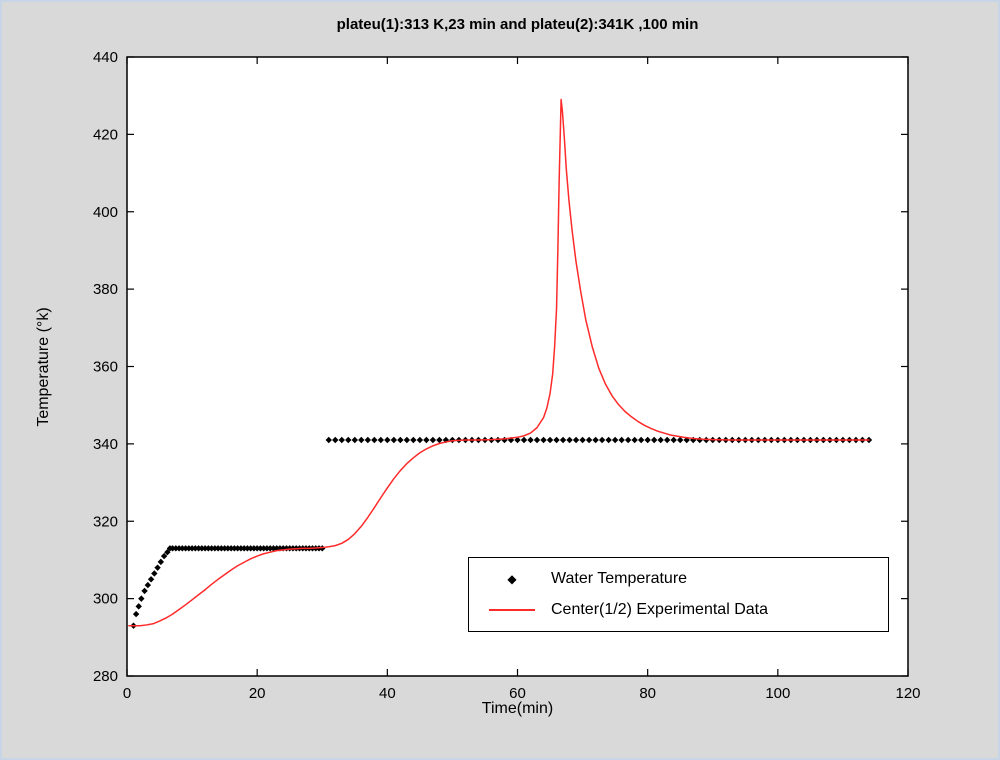 This screenshot has width=1000, height=760. Describe the element at coordinates (105, 599) in the screenshot. I see `y-tick-label: 300` at that location.